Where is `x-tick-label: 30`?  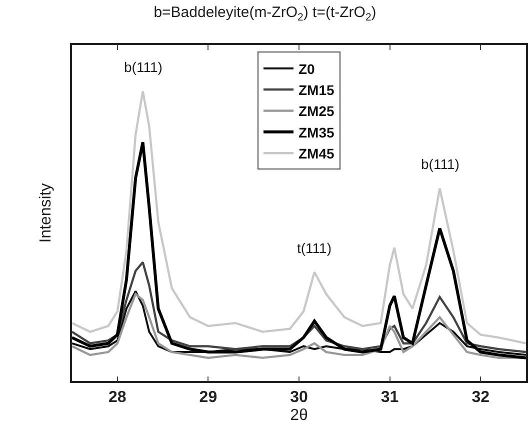
x-tick-label: 30 is located at coordinates (299, 397).